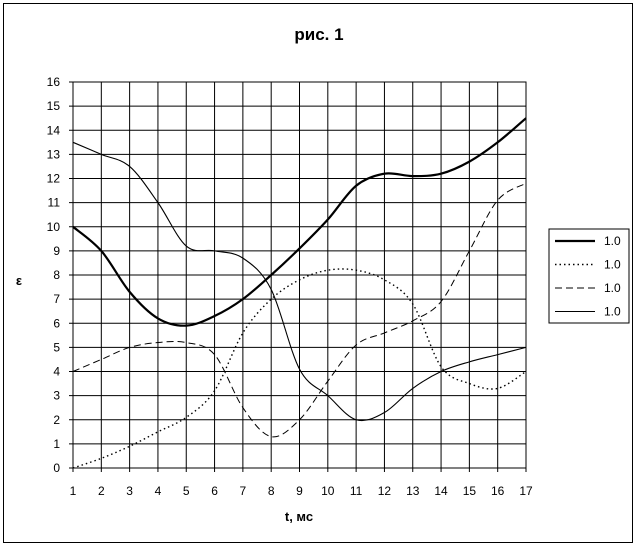  What do you see at coordinates (158, 491) in the screenshot?
I see `x-tick-label: 4` at bounding box center [158, 491].